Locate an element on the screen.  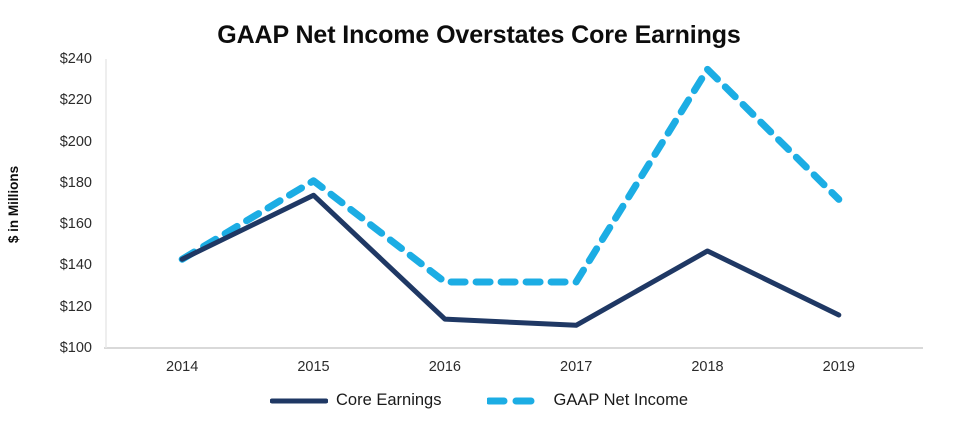
legend-swatch-dashed-line-icon is located at coordinates (516, 400).